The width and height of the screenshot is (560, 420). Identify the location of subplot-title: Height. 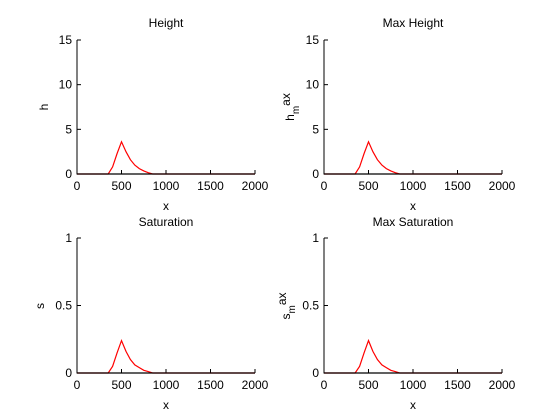
(166, 23).